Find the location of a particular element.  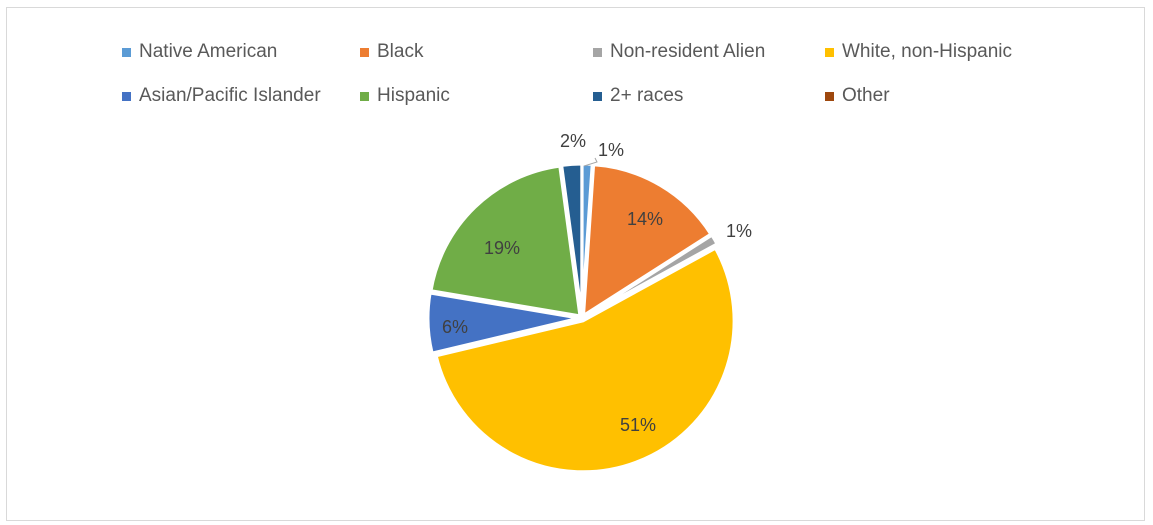

leader-line-native-american is located at coordinates (590, 162).